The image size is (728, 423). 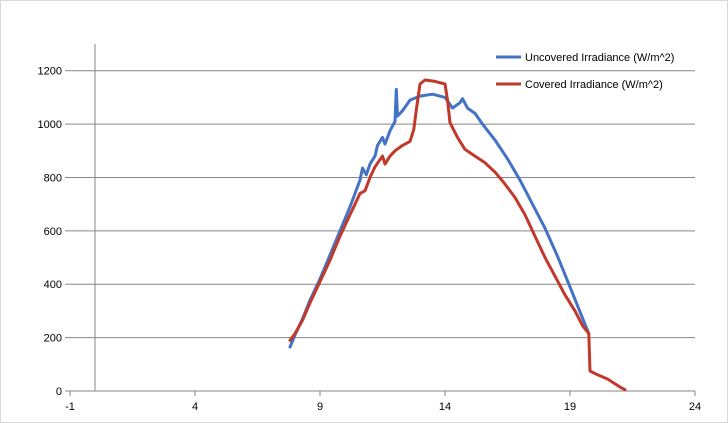 I want to click on y-tick-label: 600, so click(x=53, y=232).